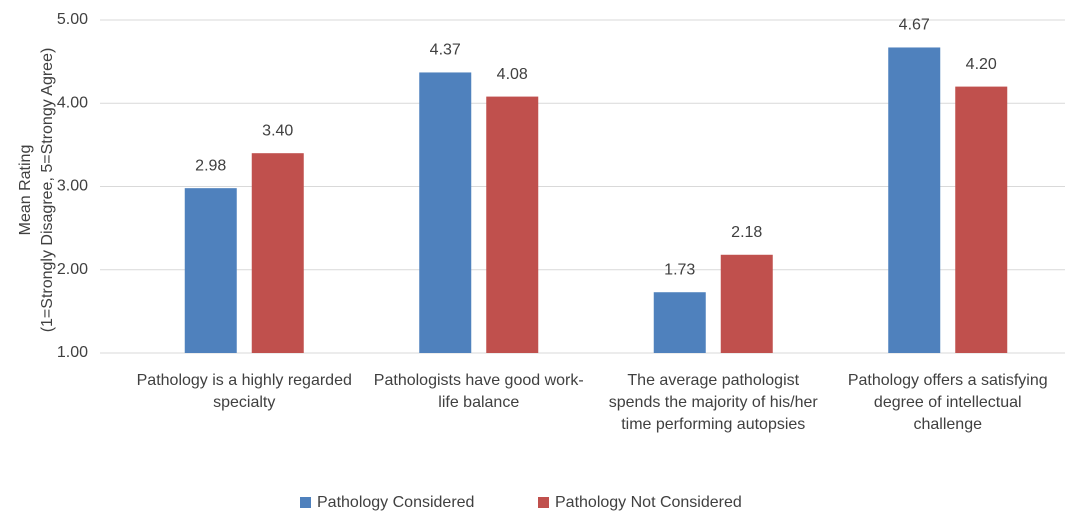  What do you see at coordinates (277, 130) in the screenshot?
I see `data-label: 3.40` at bounding box center [277, 130].